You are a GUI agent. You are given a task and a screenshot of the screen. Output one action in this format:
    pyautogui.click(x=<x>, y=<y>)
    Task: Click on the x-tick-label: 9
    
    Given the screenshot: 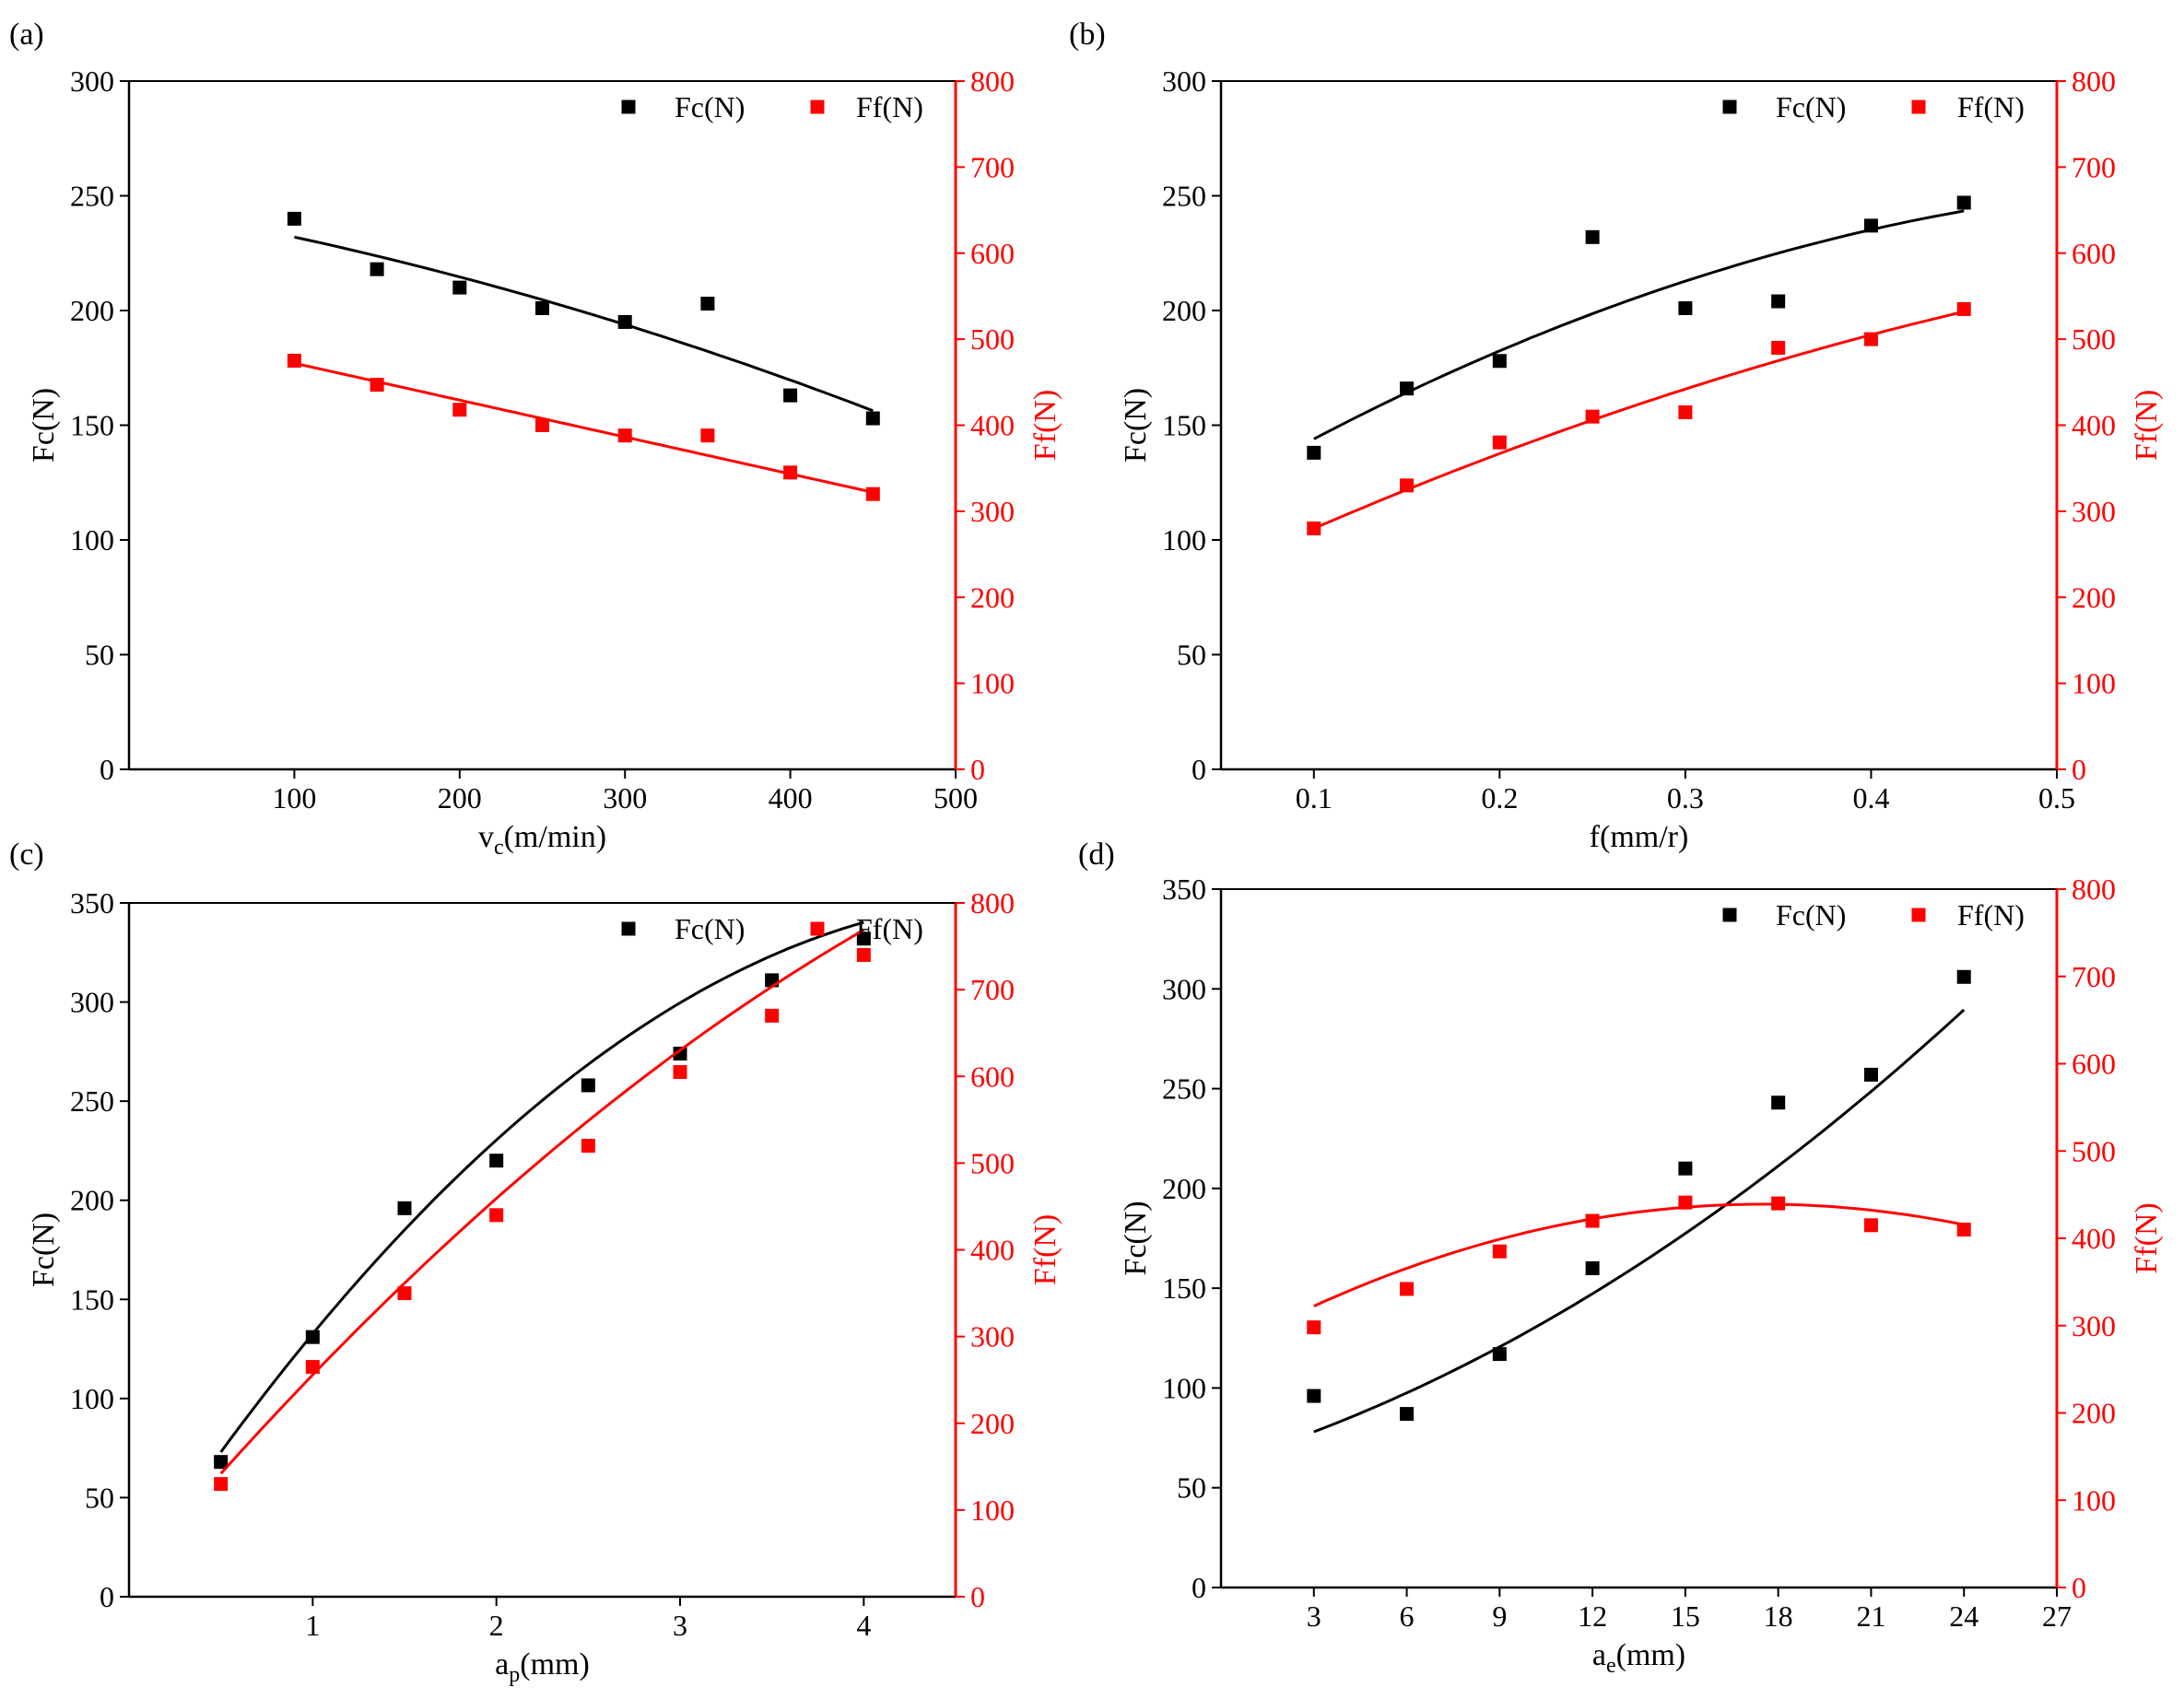 What is the action you would take?
    pyautogui.click(x=1499, y=1616)
    